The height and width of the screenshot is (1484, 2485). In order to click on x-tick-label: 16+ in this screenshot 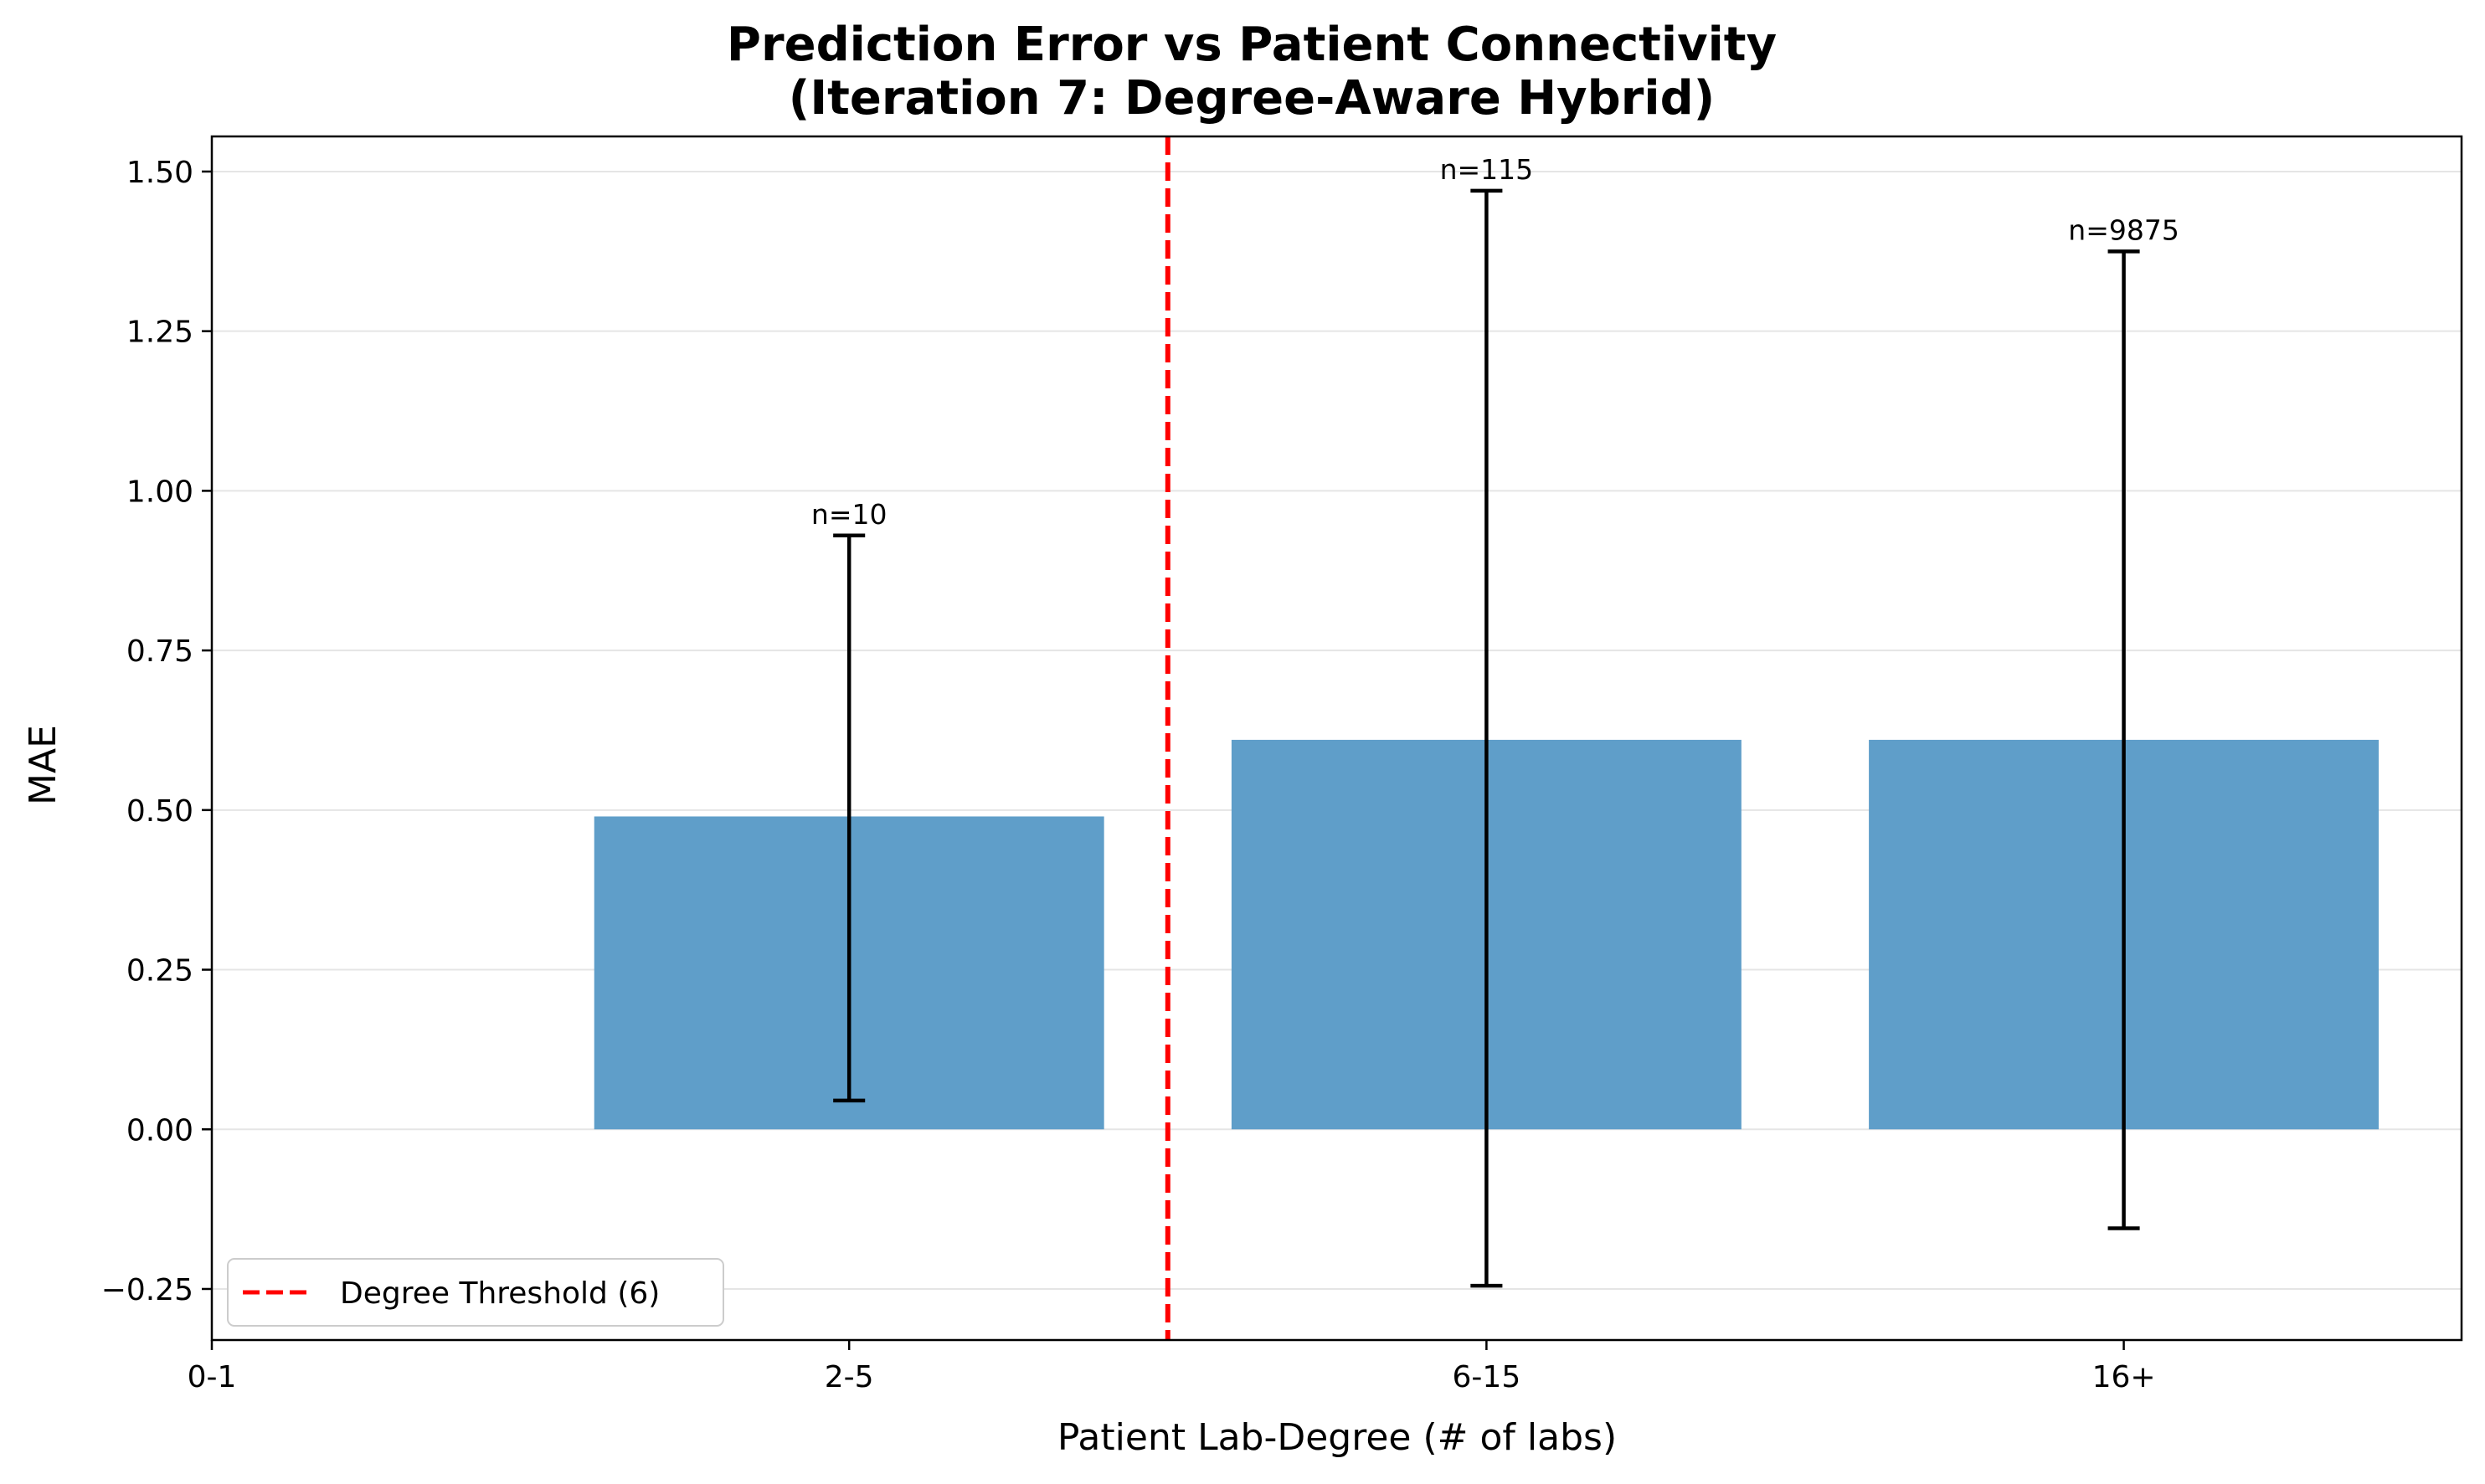, I will do `click(2124, 1377)`.